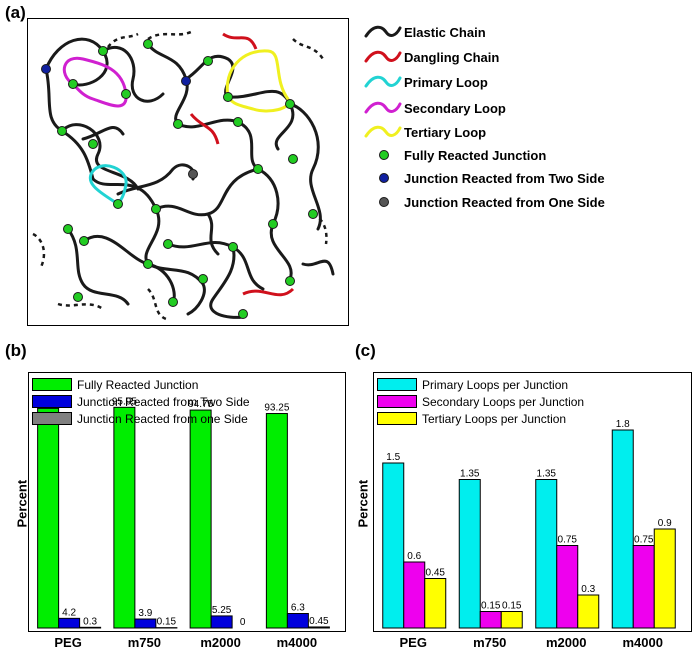  Describe the element at coordinates (566, 642) in the screenshot. I see `chart-c-x-tick-m2000: m2000` at that location.